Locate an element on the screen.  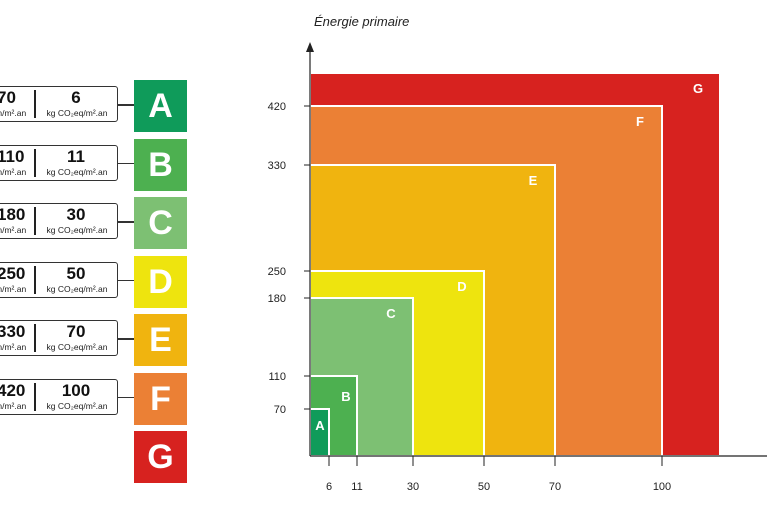
emission-value: 11 is located at coordinates (76, 156).